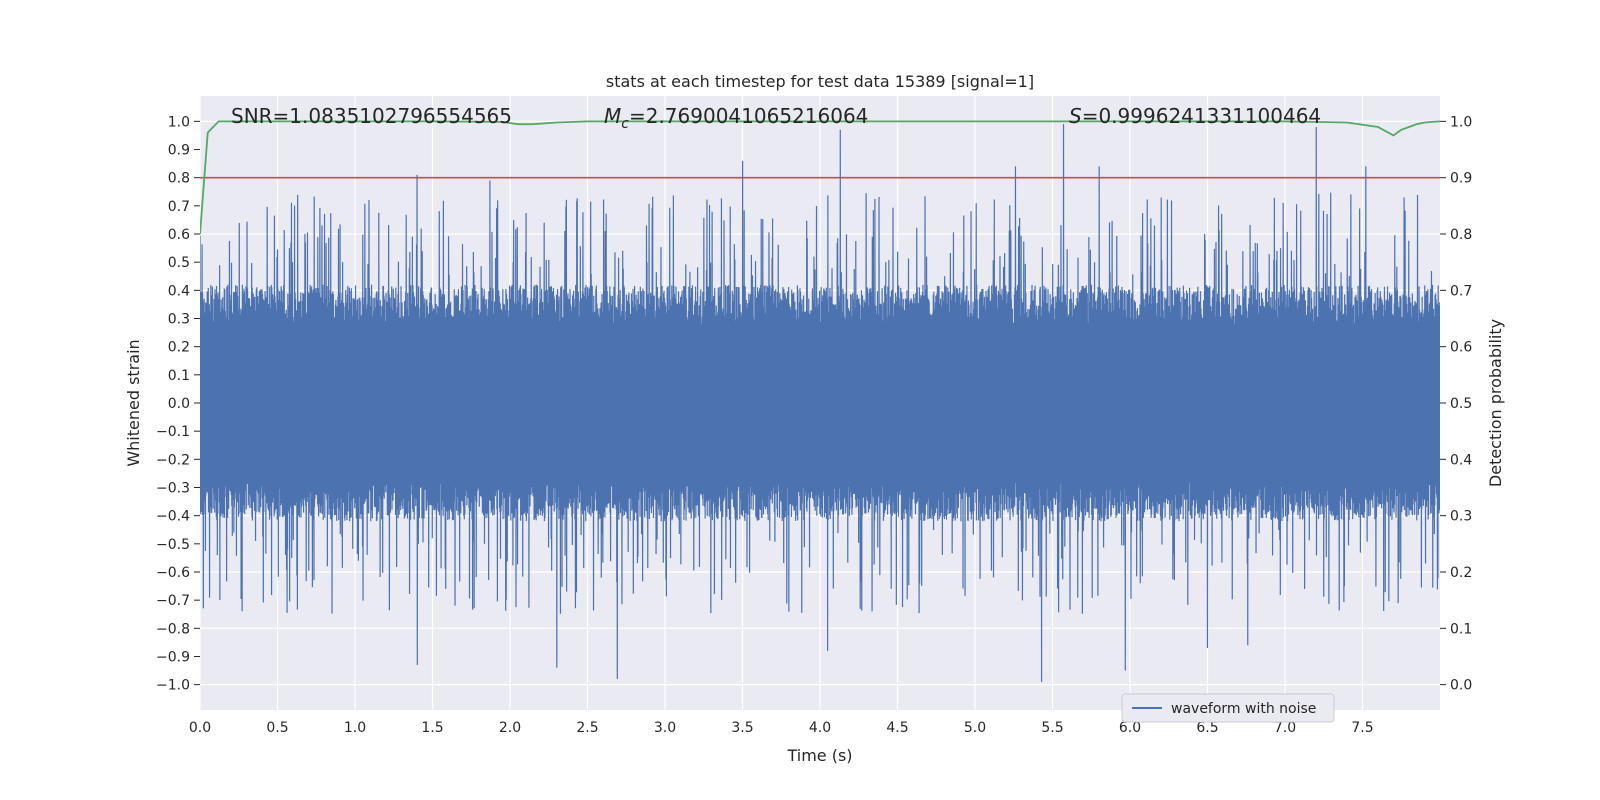 The height and width of the screenshot is (800, 1600). Describe the element at coordinates (820, 177) in the screenshot. I see `detection-probability-line` at that location.